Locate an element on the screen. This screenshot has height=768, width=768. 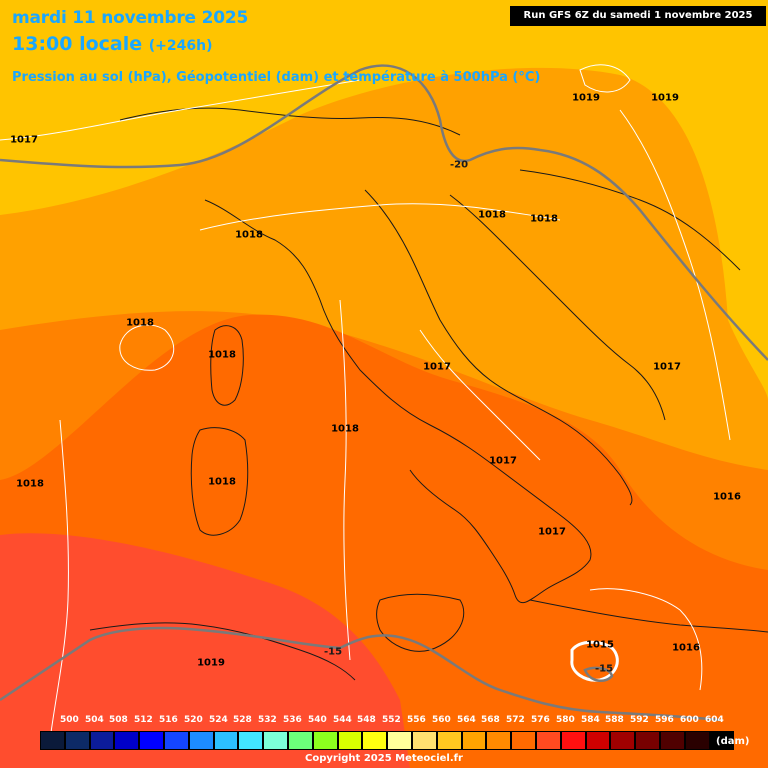
legend-tick: 576 is located at coordinates (540, 720).